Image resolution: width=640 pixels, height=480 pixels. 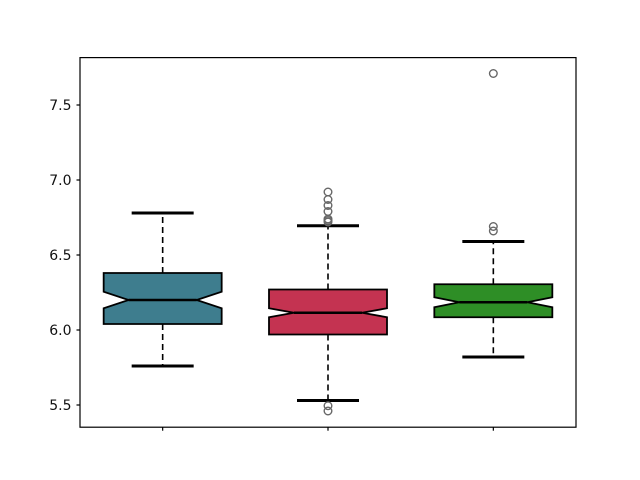 What do you see at coordinates (60, 181) in the screenshot?
I see `y-tick-label: 7.0` at bounding box center [60, 181].